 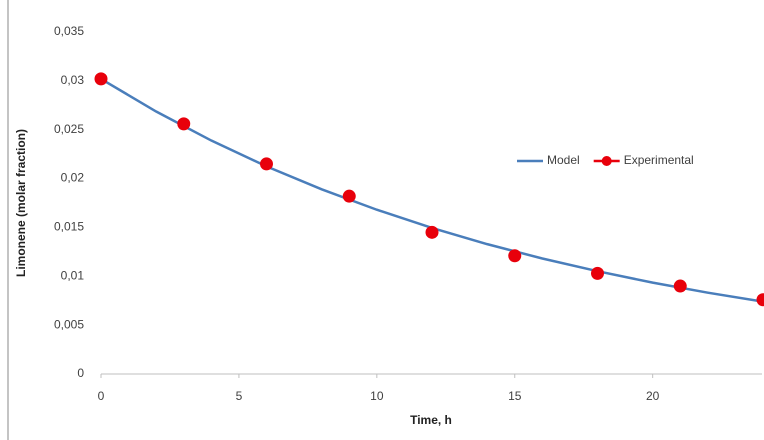 What do you see at coordinates (431, 420) in the screenshot?
I see `x-axis-title: Time, h` at bounding box center [431, 420].